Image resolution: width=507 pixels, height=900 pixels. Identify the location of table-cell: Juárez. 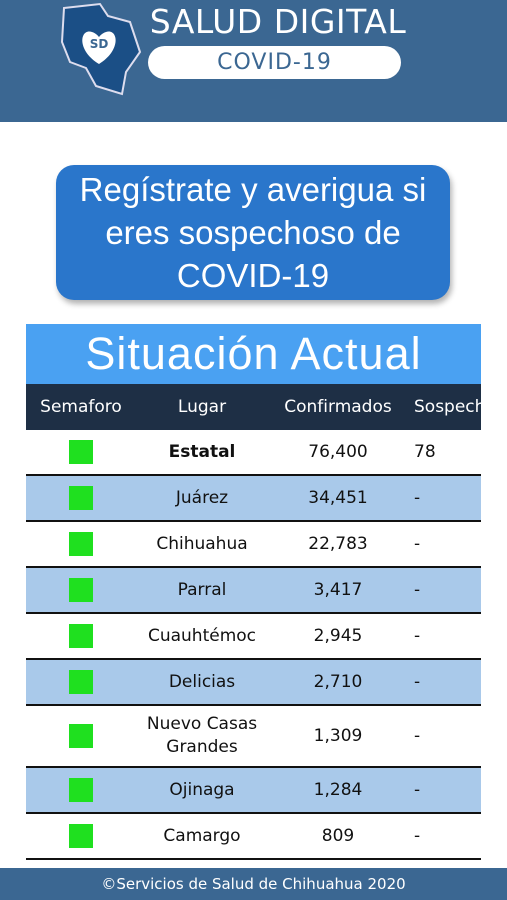
(202, 497).